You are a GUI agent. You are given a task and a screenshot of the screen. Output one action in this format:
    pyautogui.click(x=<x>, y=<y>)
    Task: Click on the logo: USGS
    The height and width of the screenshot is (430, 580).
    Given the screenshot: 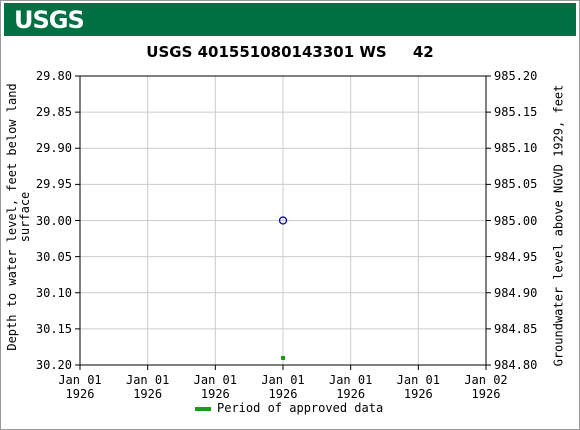 What is the action you would take?
    pyautogui.click(x=49, y=20)
    